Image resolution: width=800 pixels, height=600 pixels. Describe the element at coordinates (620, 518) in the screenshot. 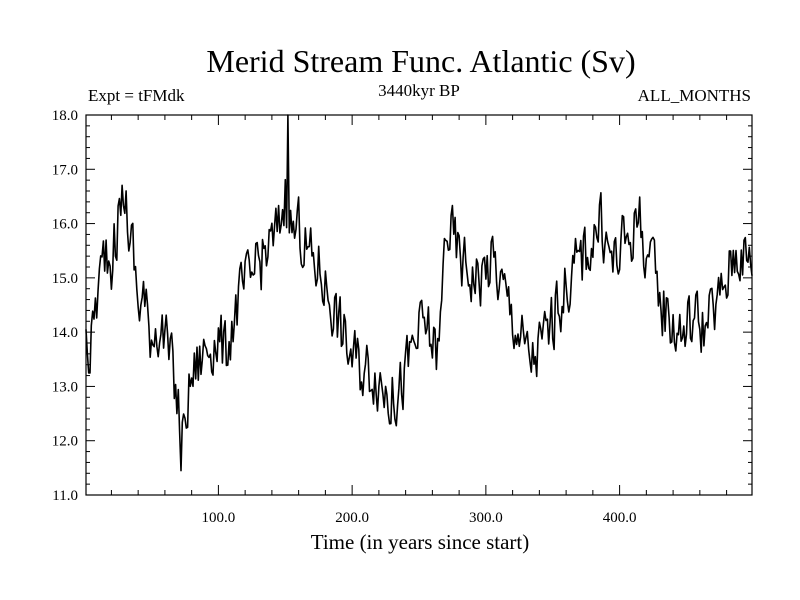

I see `x-tick-label: 400.0` at that location.